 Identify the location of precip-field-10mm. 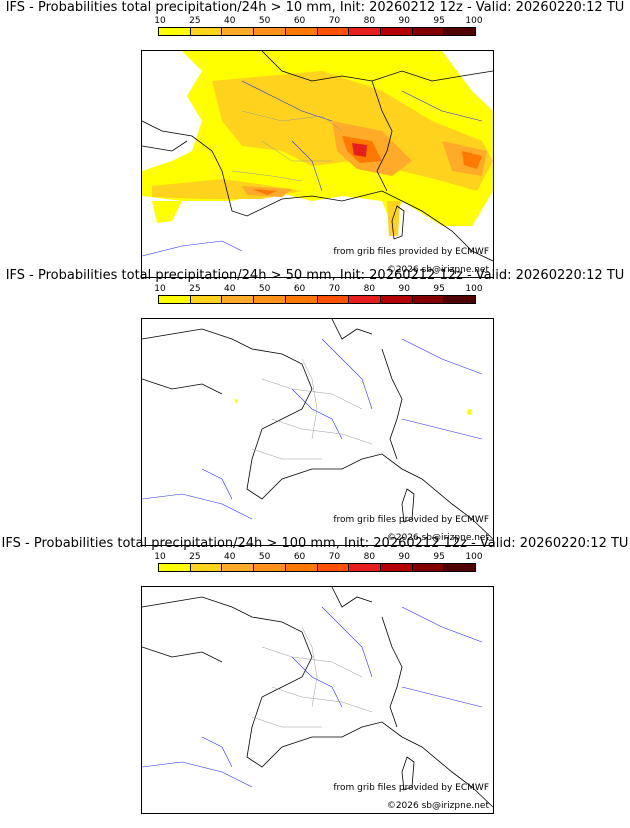
(317, 143).